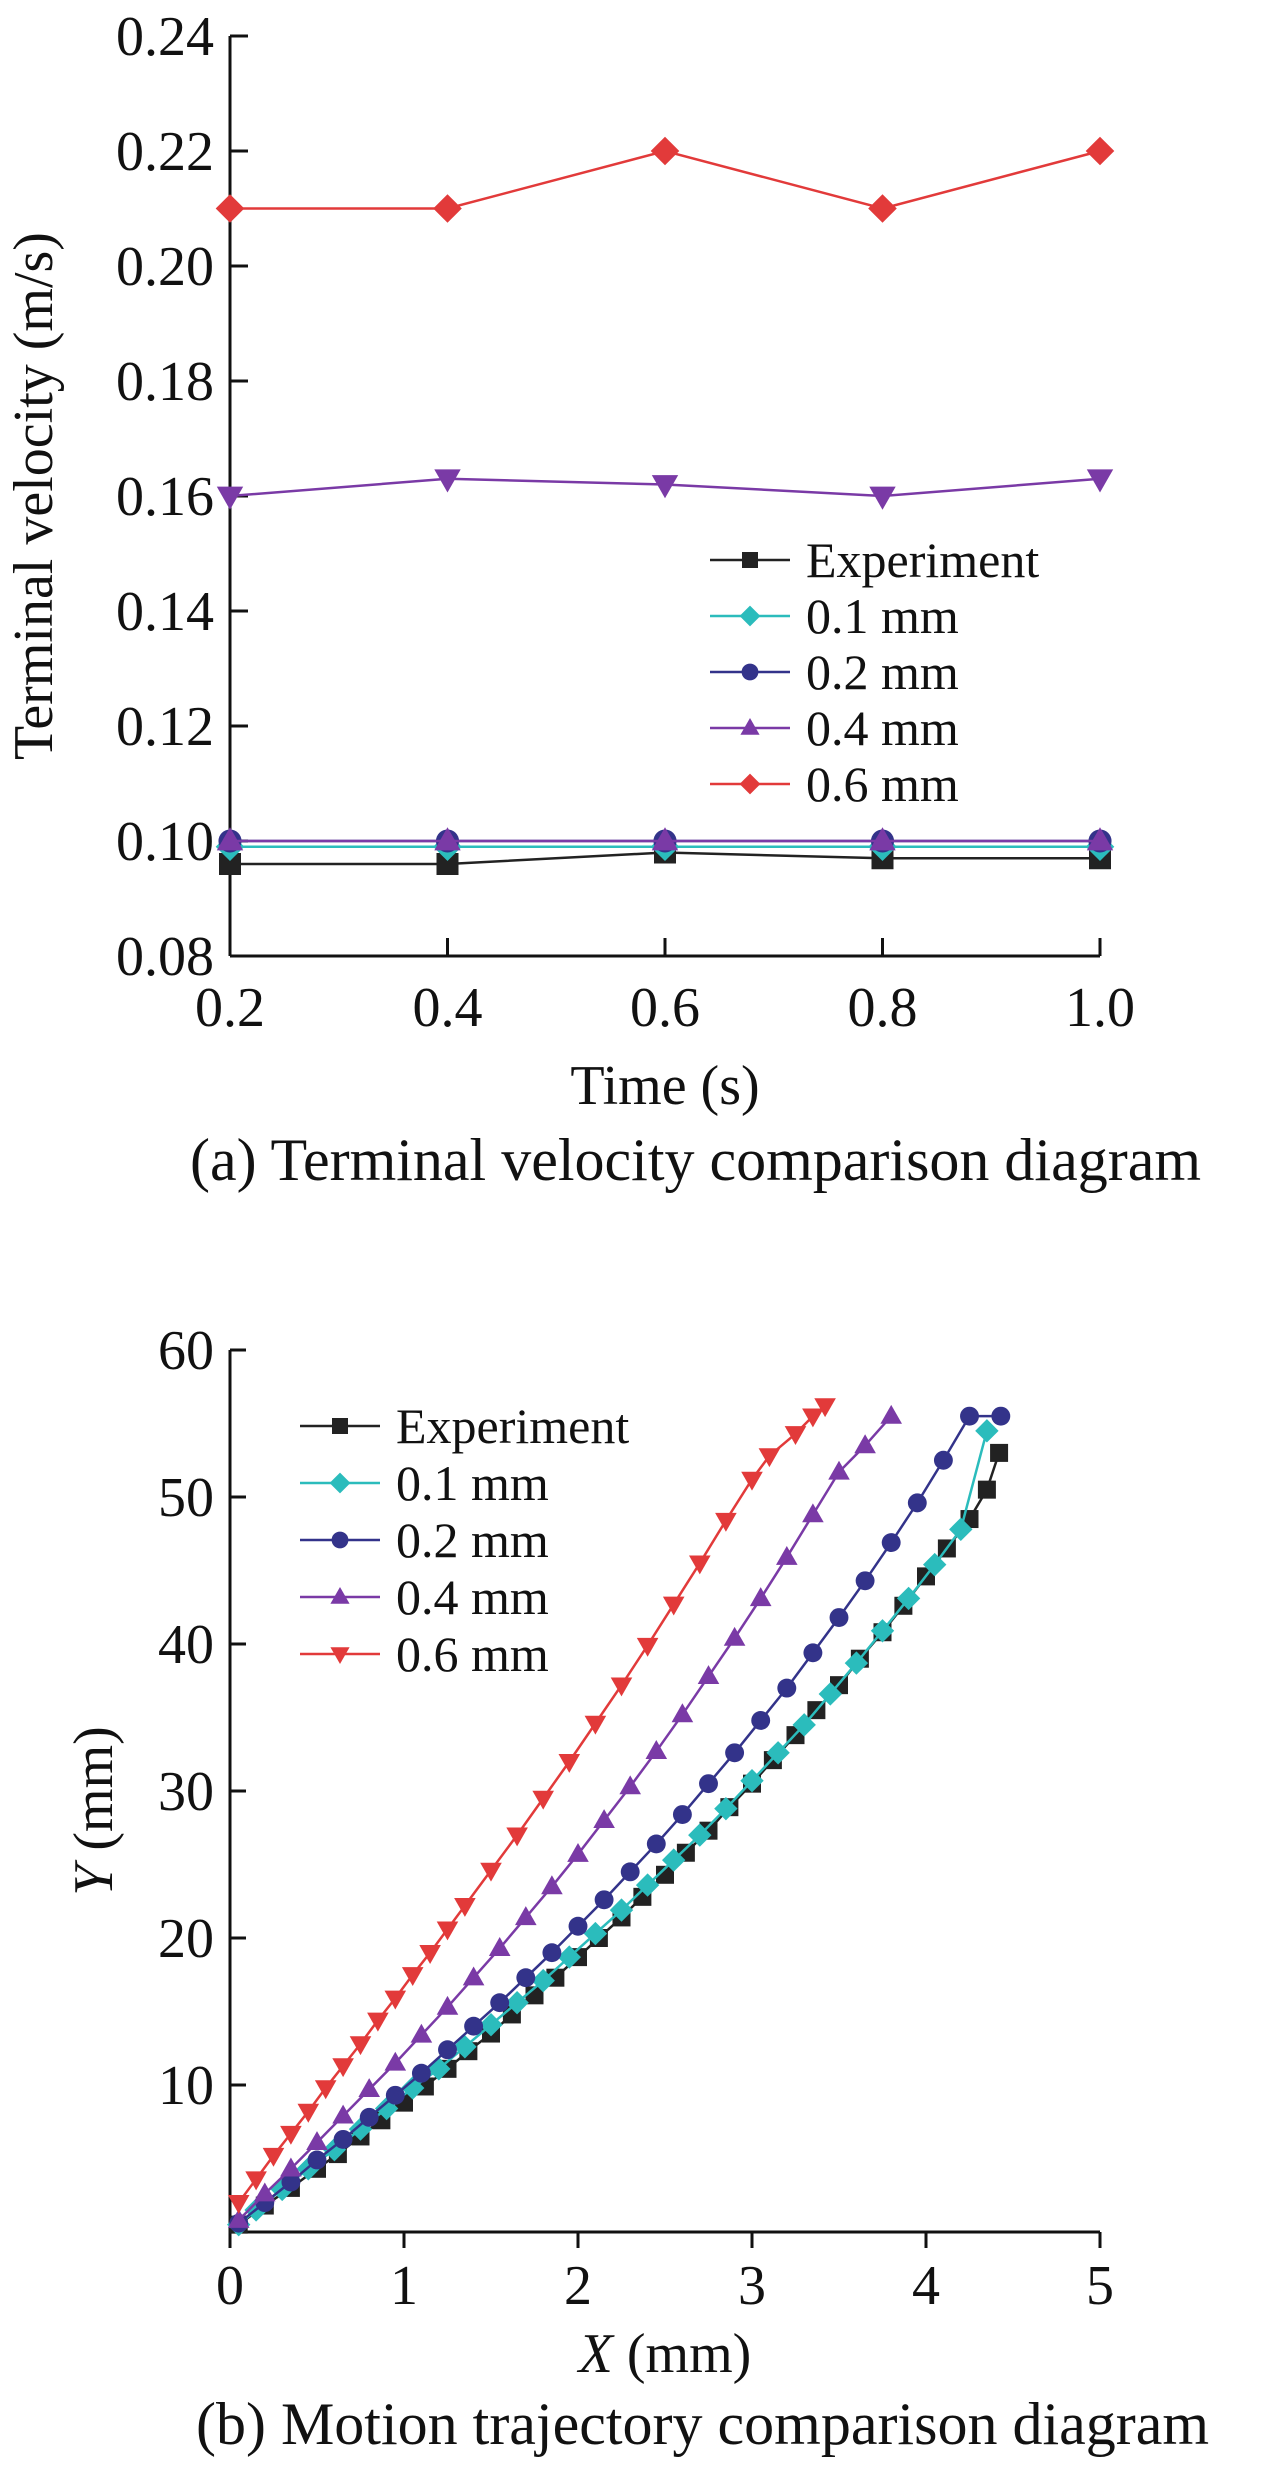 This screenshot has width=1275, height=2488. I want to click on y-tick-label: 40, so click(186, 1645).